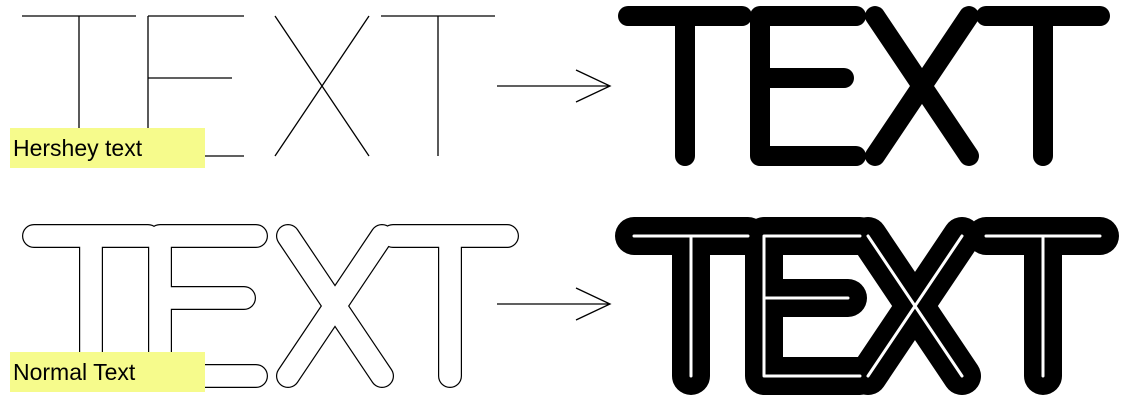 This screenshot has width=1122, height=406. What do you see at coordinates (438, 86) in the screenshot?
I see `hershey-glyph-t2` at bounding box center [438, 86].